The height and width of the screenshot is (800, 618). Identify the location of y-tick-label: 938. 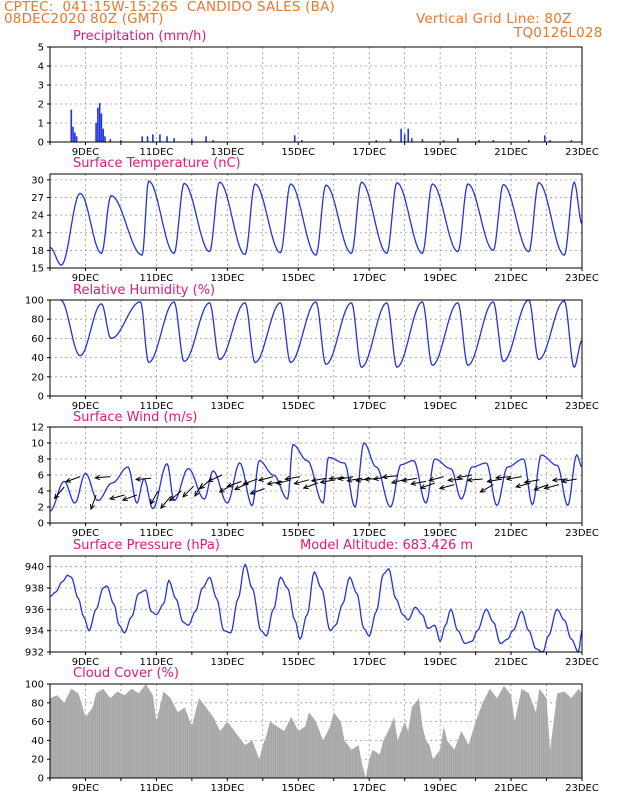
(34, 589).